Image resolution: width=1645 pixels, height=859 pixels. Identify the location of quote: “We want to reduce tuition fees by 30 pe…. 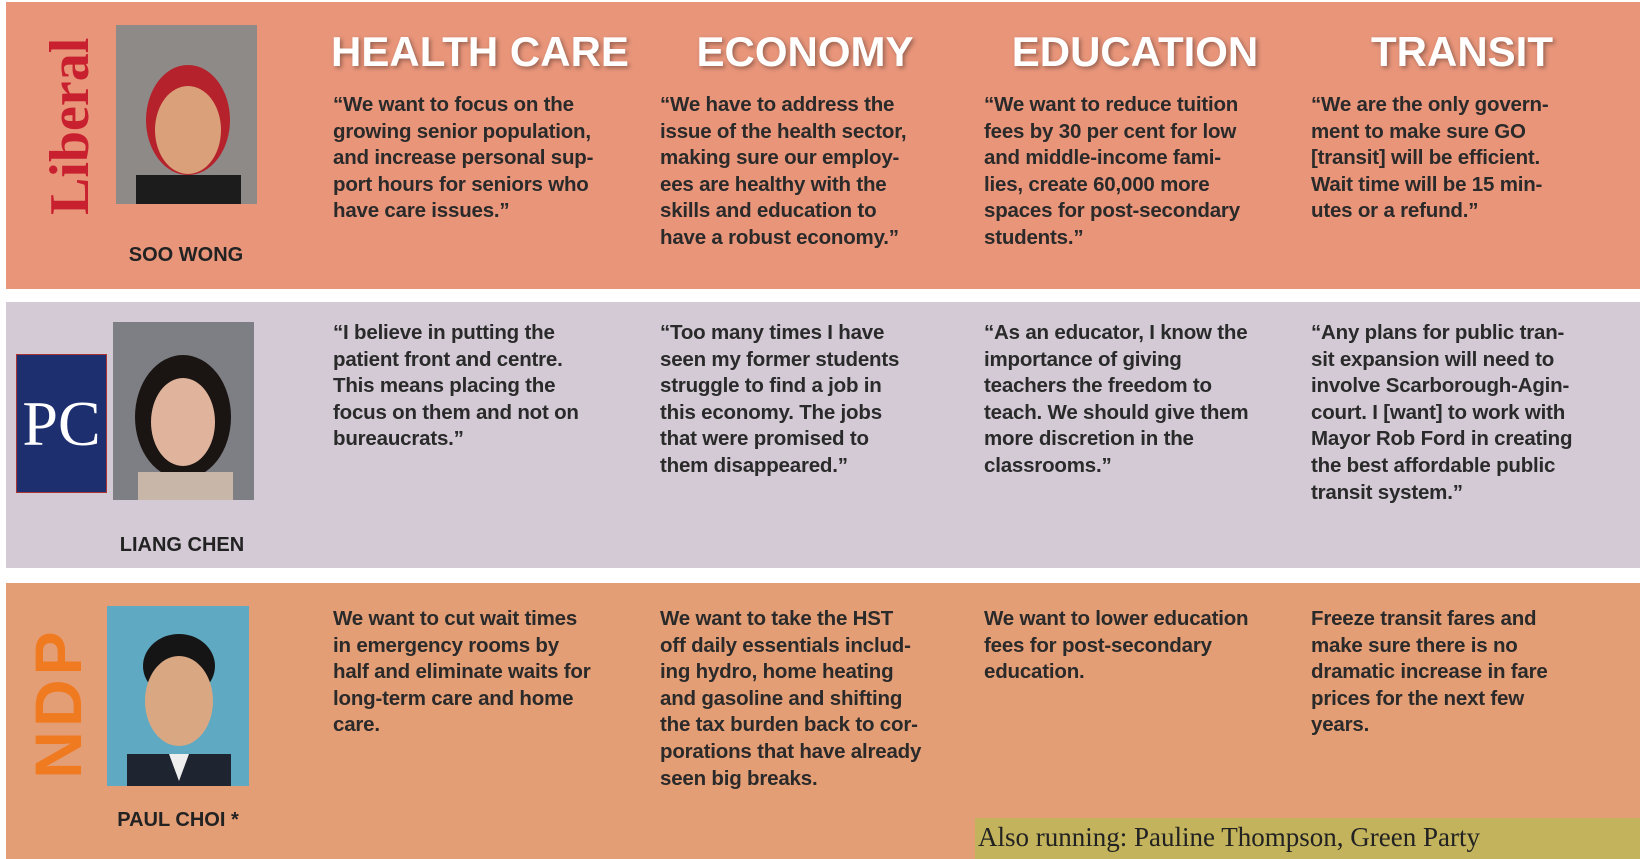
(1112, 171).